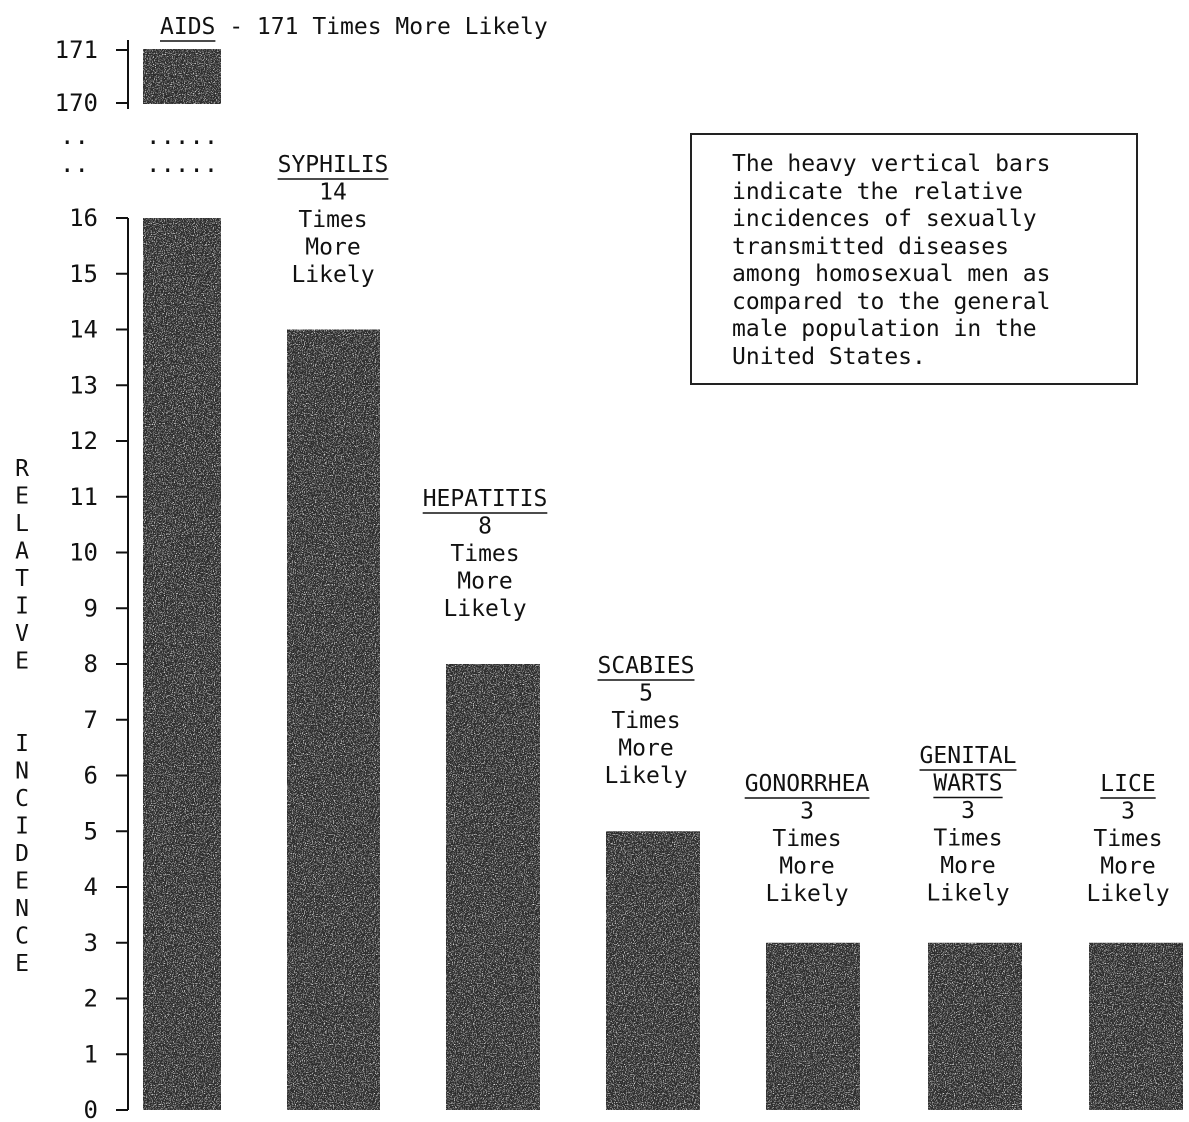  What do you see at coordinates (182, 664) in the screenshot?
I see `bar-aids` at bounding box center [182, 664].